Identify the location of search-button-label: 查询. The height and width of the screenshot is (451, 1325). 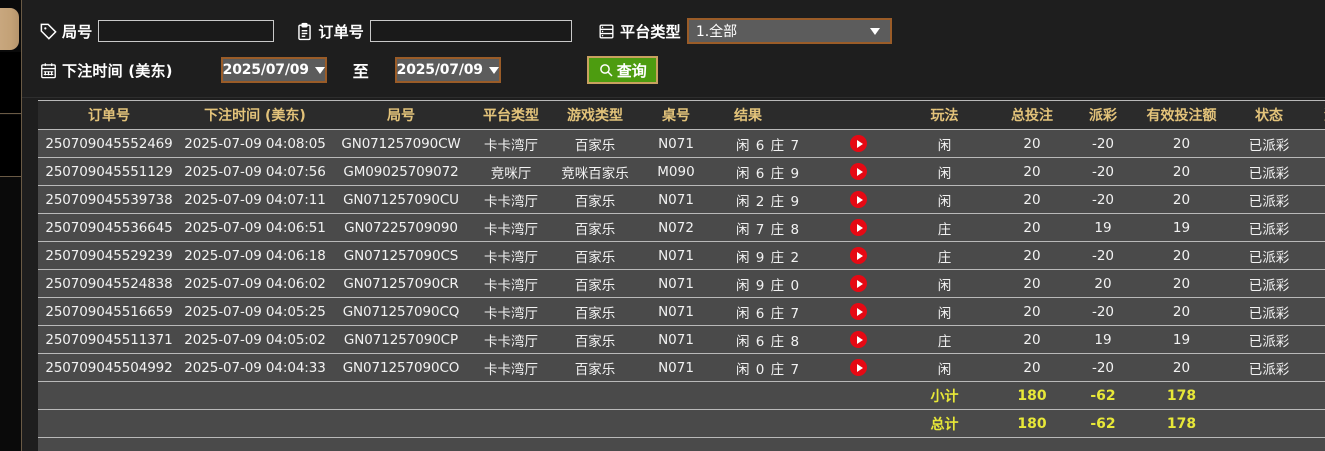
(631, 70).